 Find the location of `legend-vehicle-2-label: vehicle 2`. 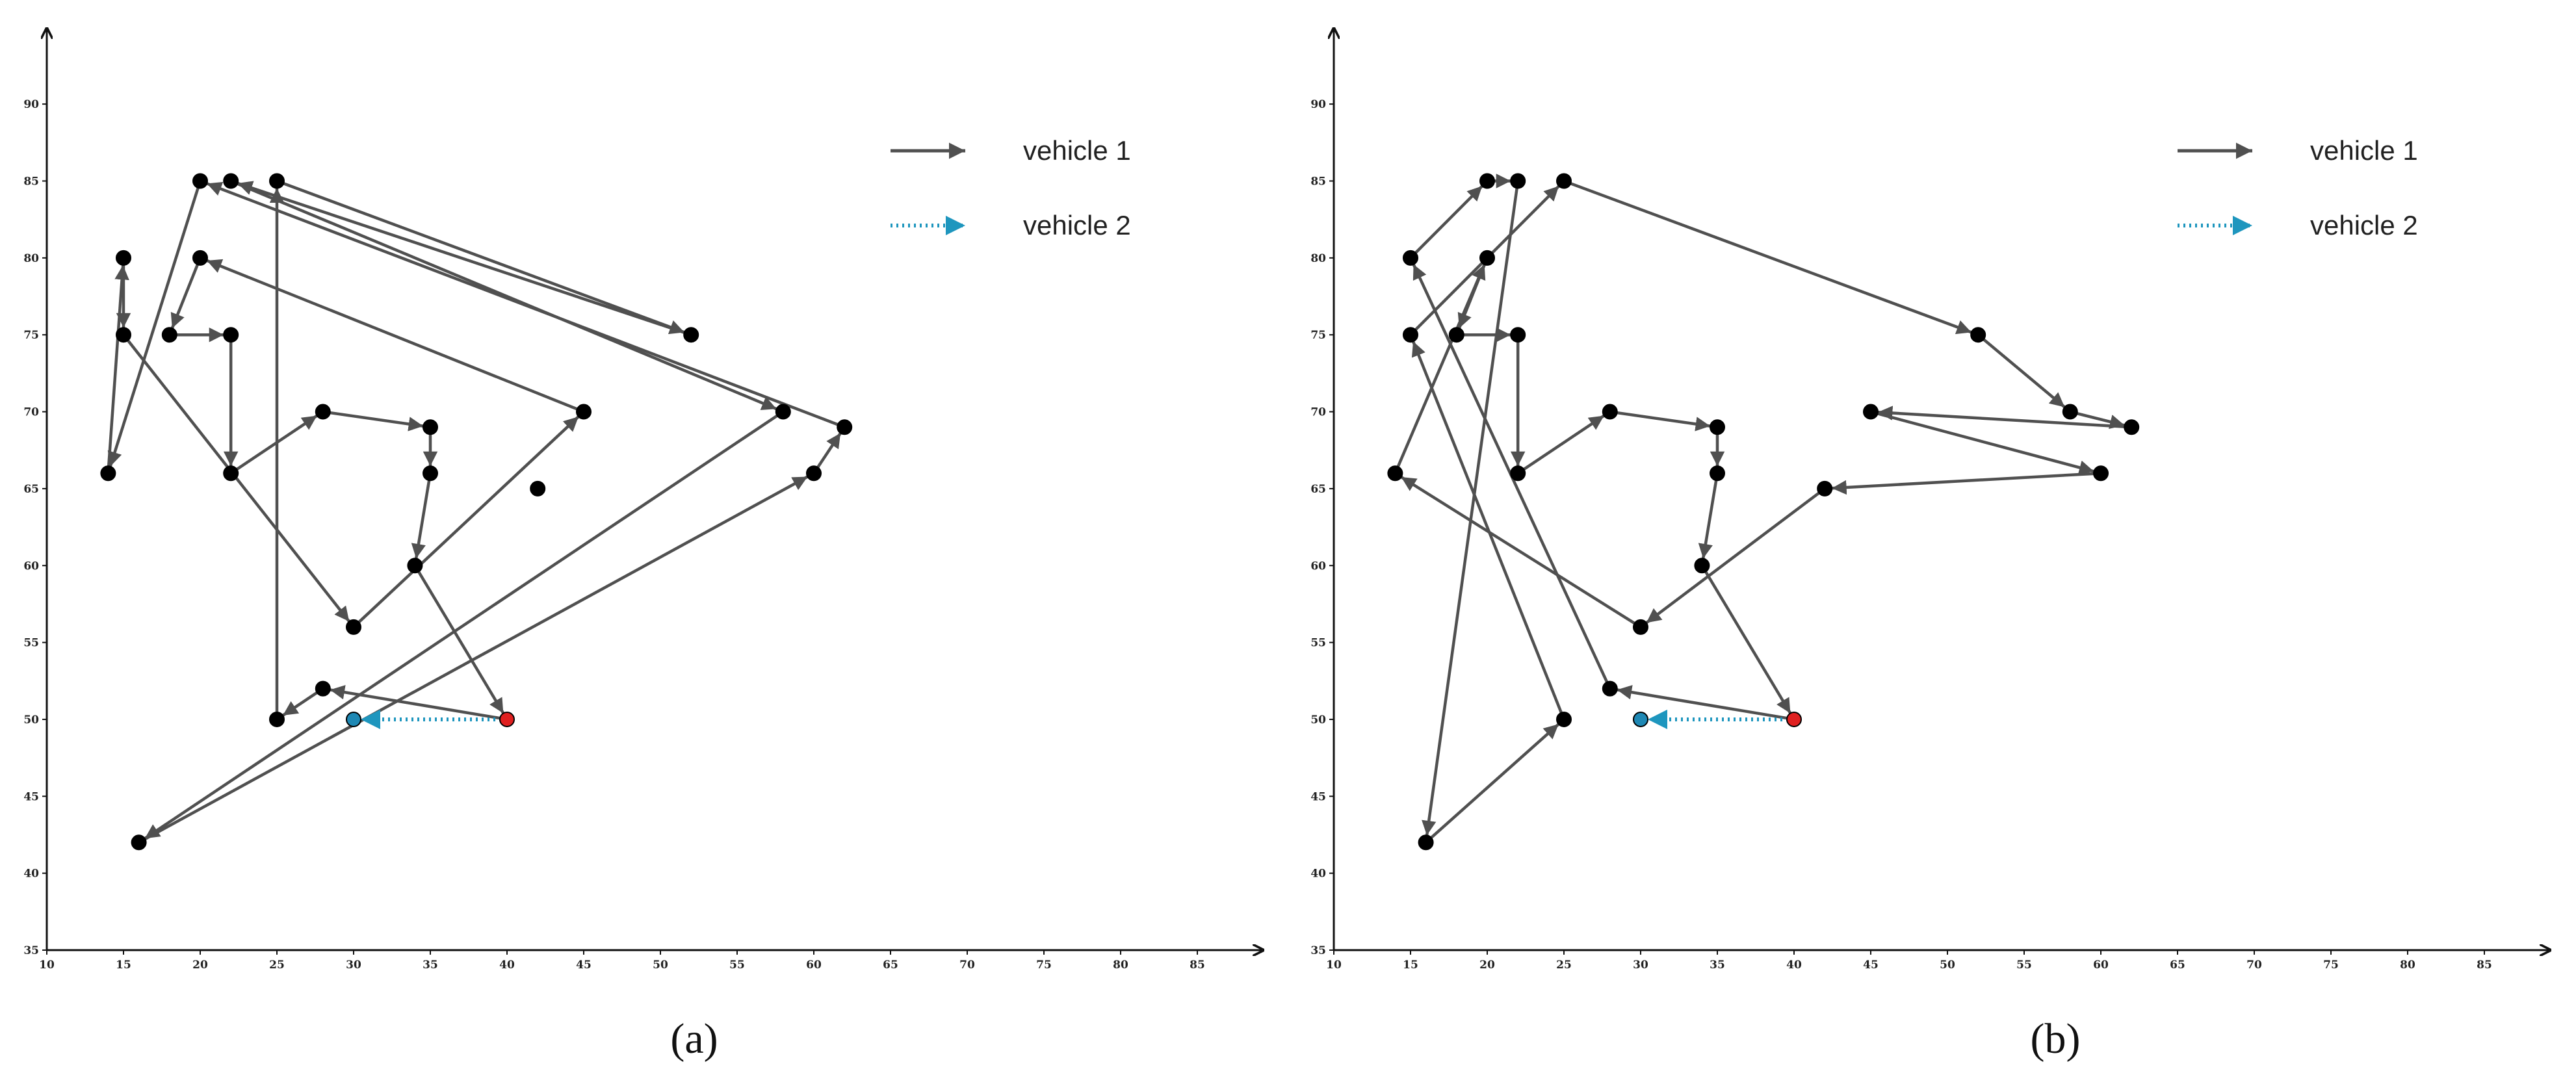

legend-vehicle-2-label: vehicle 2 is located at coordinates (2364, 225).